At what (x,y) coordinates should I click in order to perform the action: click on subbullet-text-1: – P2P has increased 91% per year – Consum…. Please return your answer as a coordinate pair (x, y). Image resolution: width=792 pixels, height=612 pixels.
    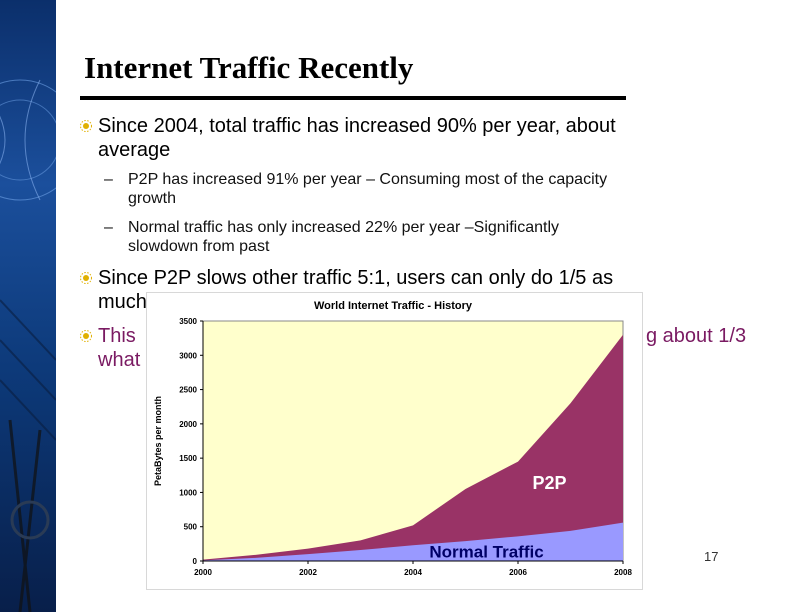
    Looking at the image, I should click on (356, 189).